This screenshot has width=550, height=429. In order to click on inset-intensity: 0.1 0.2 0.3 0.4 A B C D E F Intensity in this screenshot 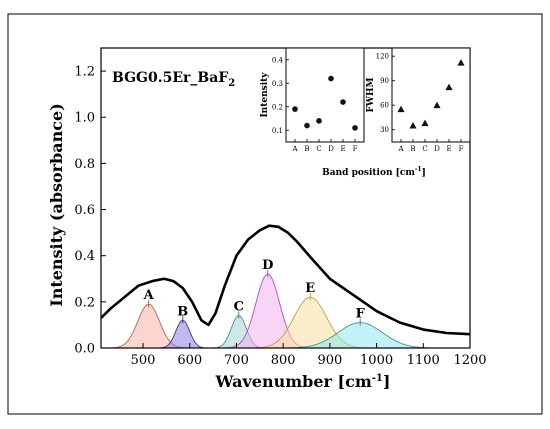, I will do `click(312, 100)`.